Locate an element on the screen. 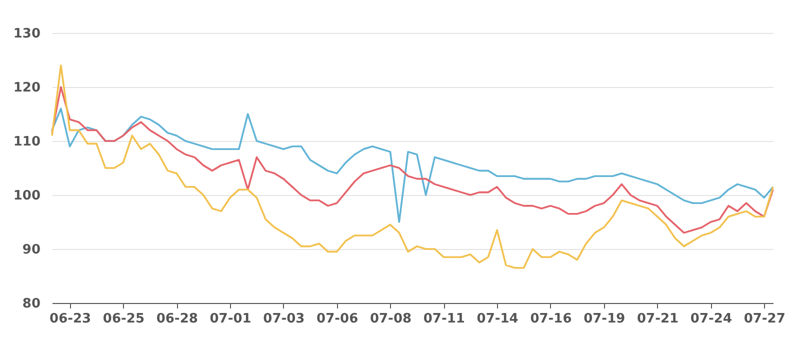  x-tick-label: 07-11 is located at coordinates (444, 319).